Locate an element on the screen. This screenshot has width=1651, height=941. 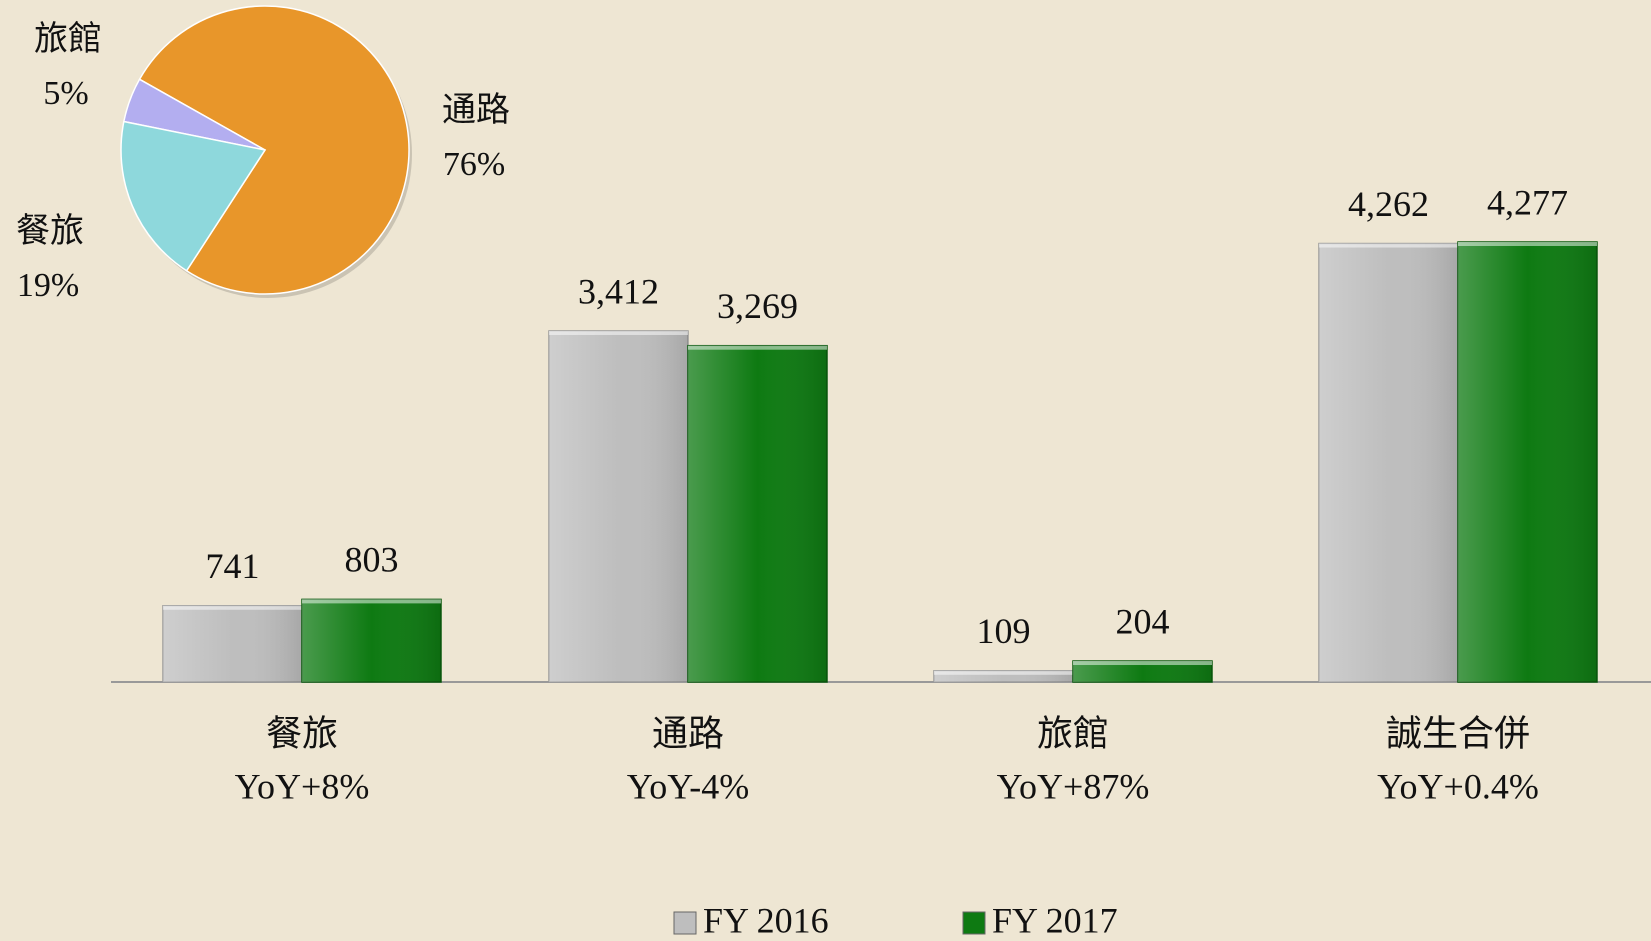
legend-label: FY 2016 is located at coordinates (766, 920).